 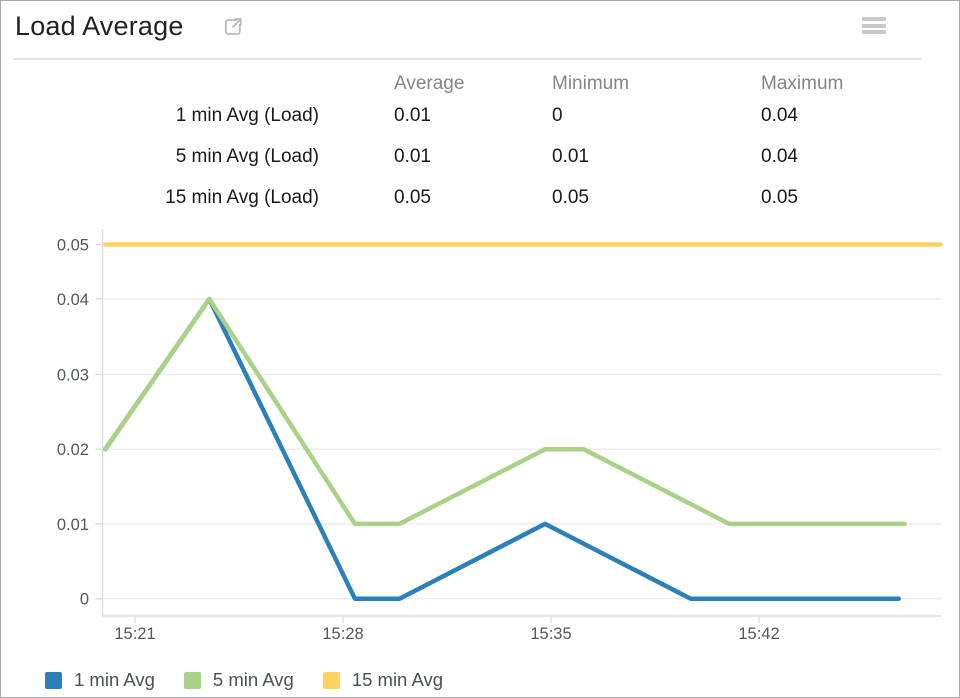 I want to click on legend-label: 5 min Avg, so click(x=253, y=679).